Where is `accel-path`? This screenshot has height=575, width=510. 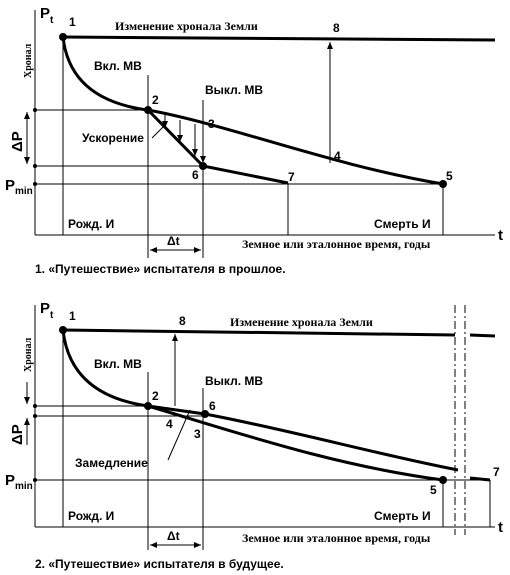 accel-path is located at coordinates (217, 146).